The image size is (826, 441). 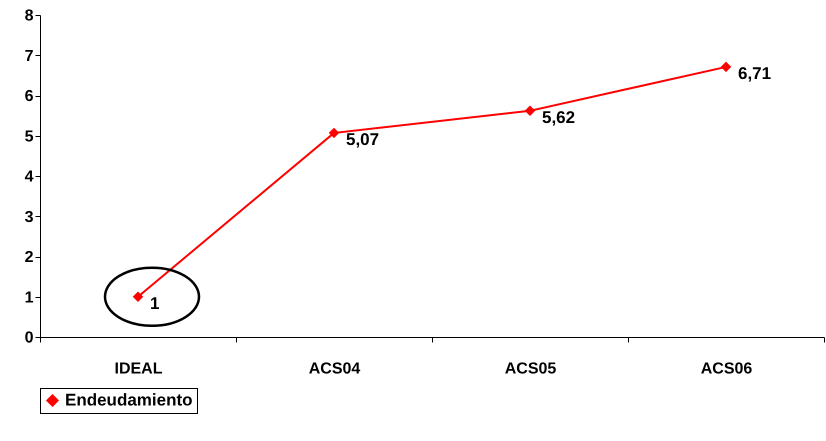 What do you see at coordinates (29, 96) in the screenshot?
I see `y-tick-label: 6` at bounding box center [29, 96].